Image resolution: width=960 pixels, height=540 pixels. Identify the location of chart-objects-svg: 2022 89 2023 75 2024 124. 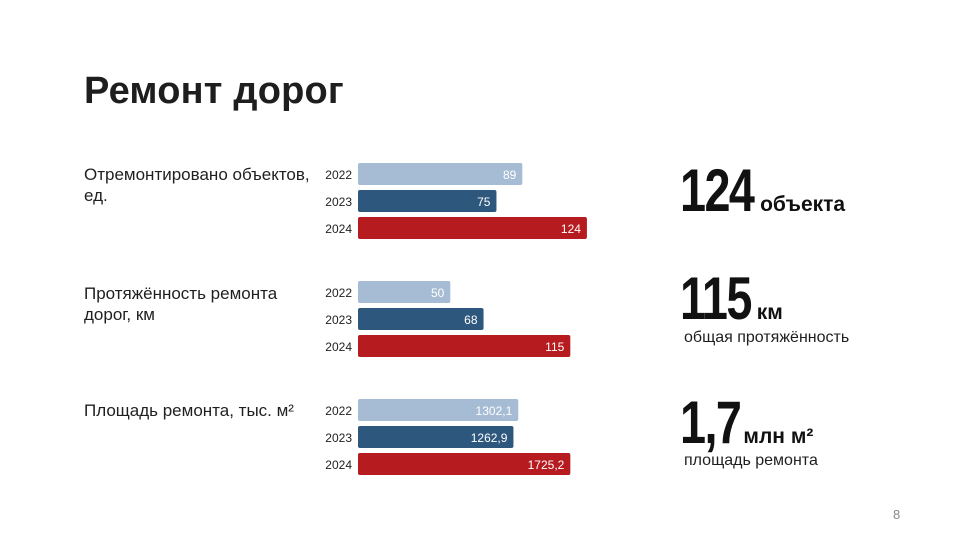
(456, 201).